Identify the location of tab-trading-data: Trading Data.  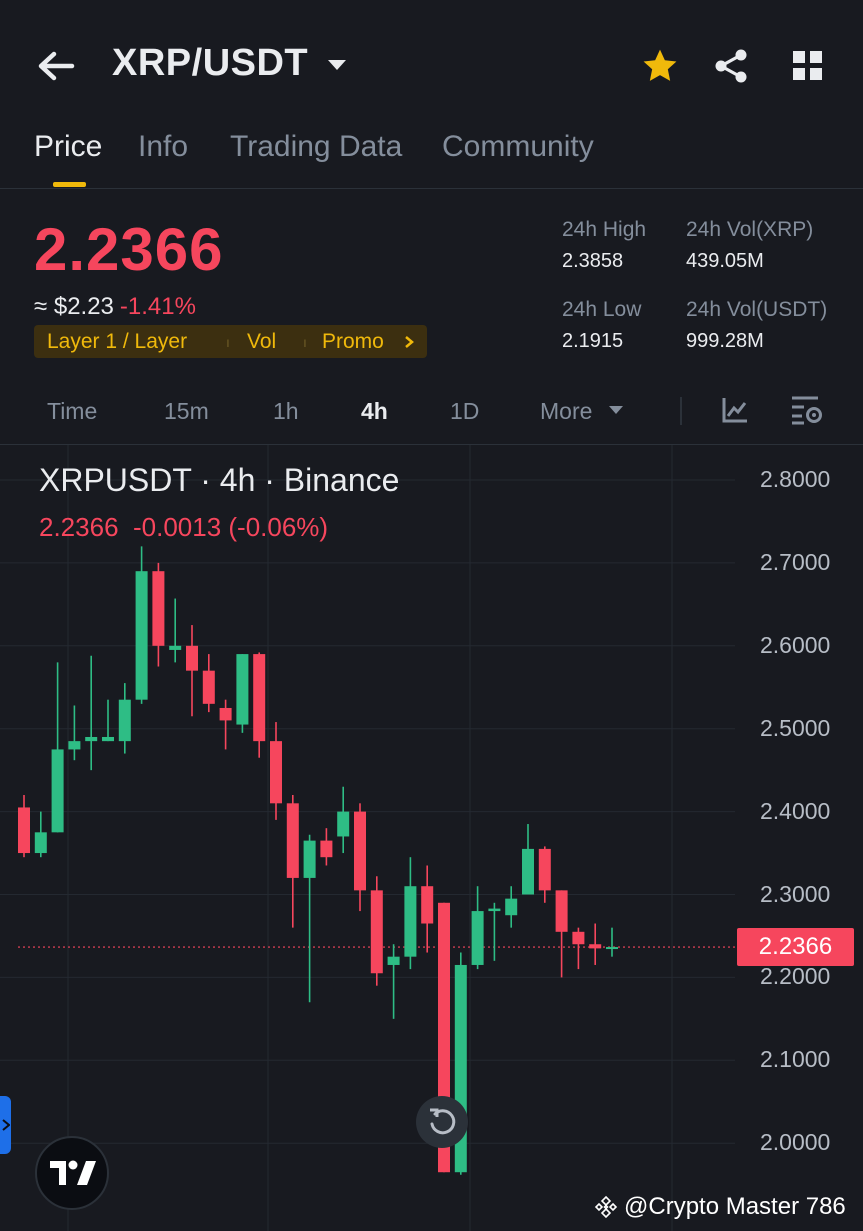
(316, 146).